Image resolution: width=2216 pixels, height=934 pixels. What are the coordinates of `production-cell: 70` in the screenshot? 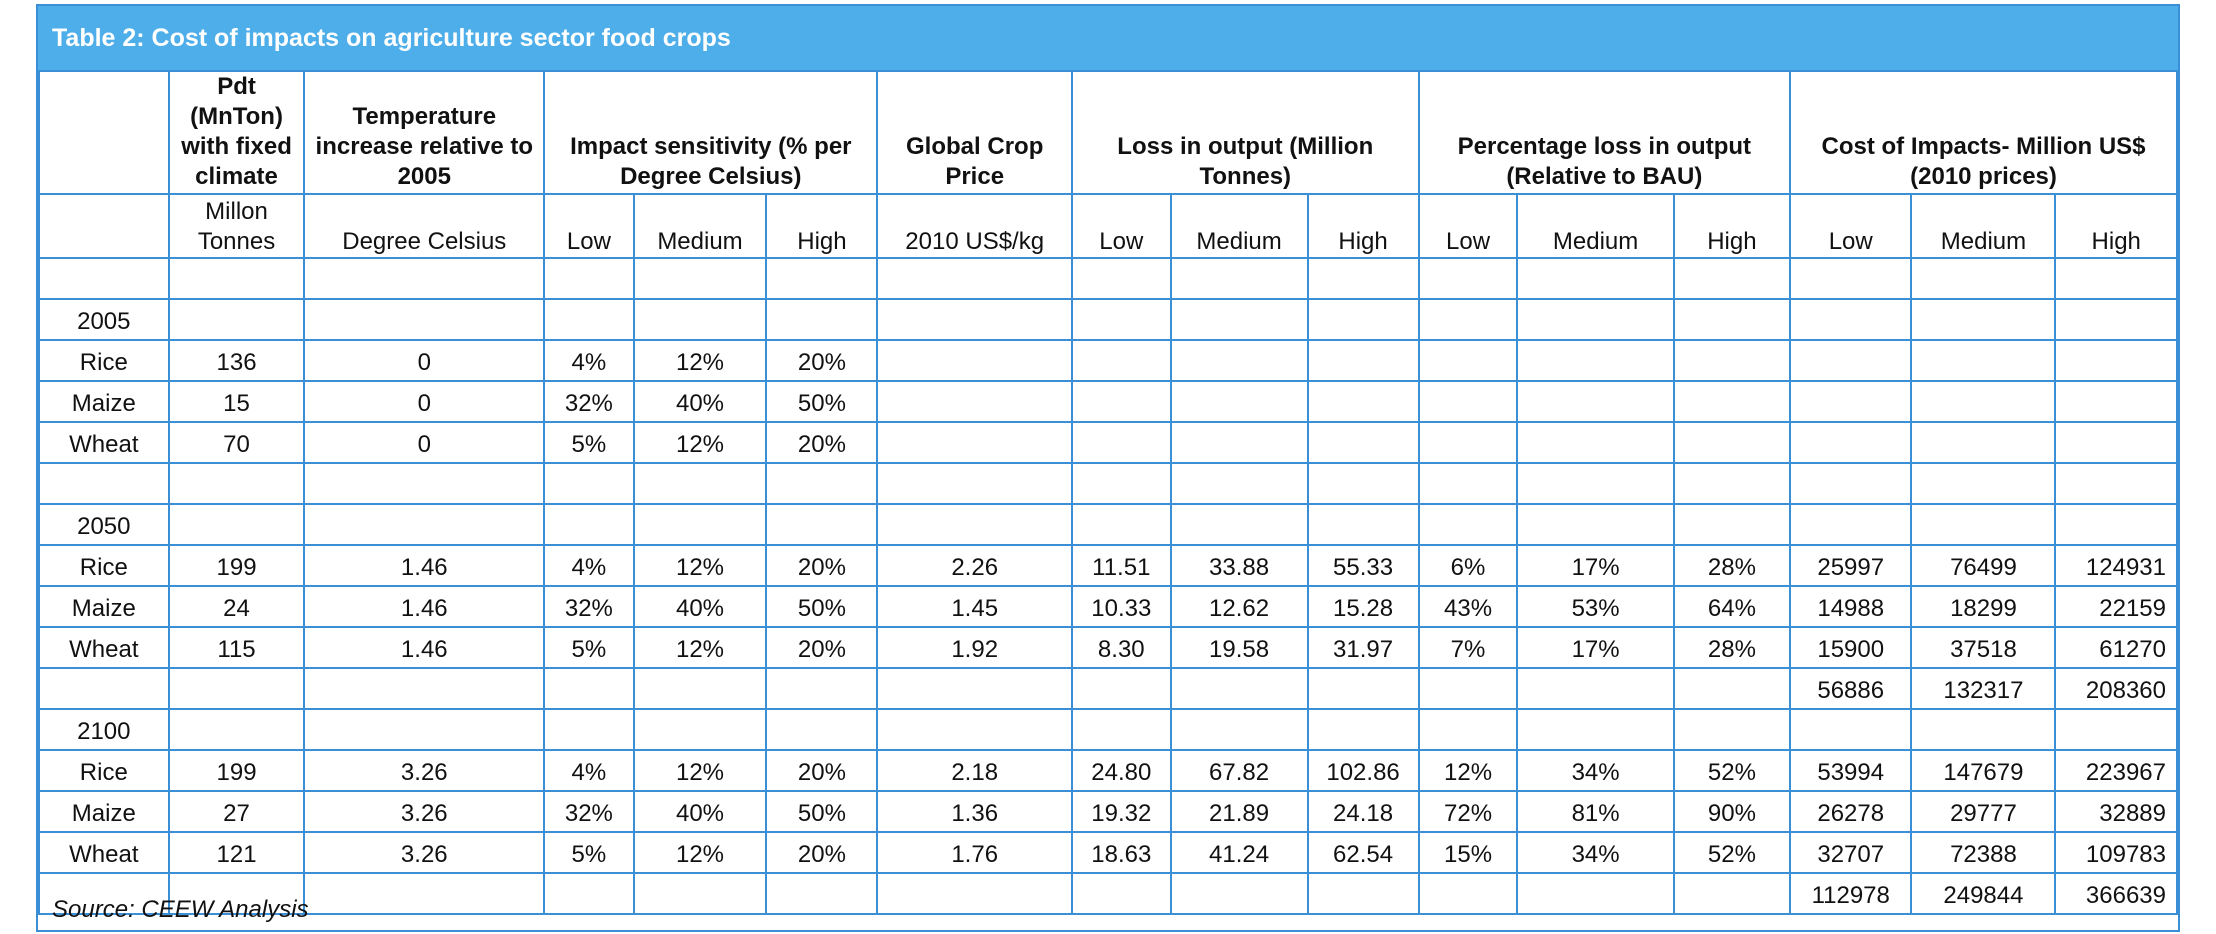 It's located at (236, 442).